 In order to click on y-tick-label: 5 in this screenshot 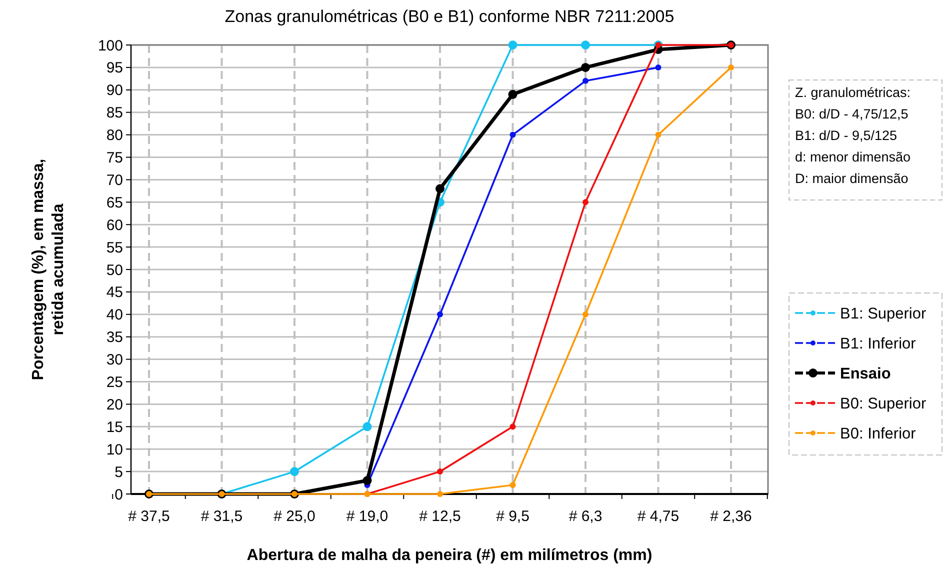, I will do `click(118, 472)`.